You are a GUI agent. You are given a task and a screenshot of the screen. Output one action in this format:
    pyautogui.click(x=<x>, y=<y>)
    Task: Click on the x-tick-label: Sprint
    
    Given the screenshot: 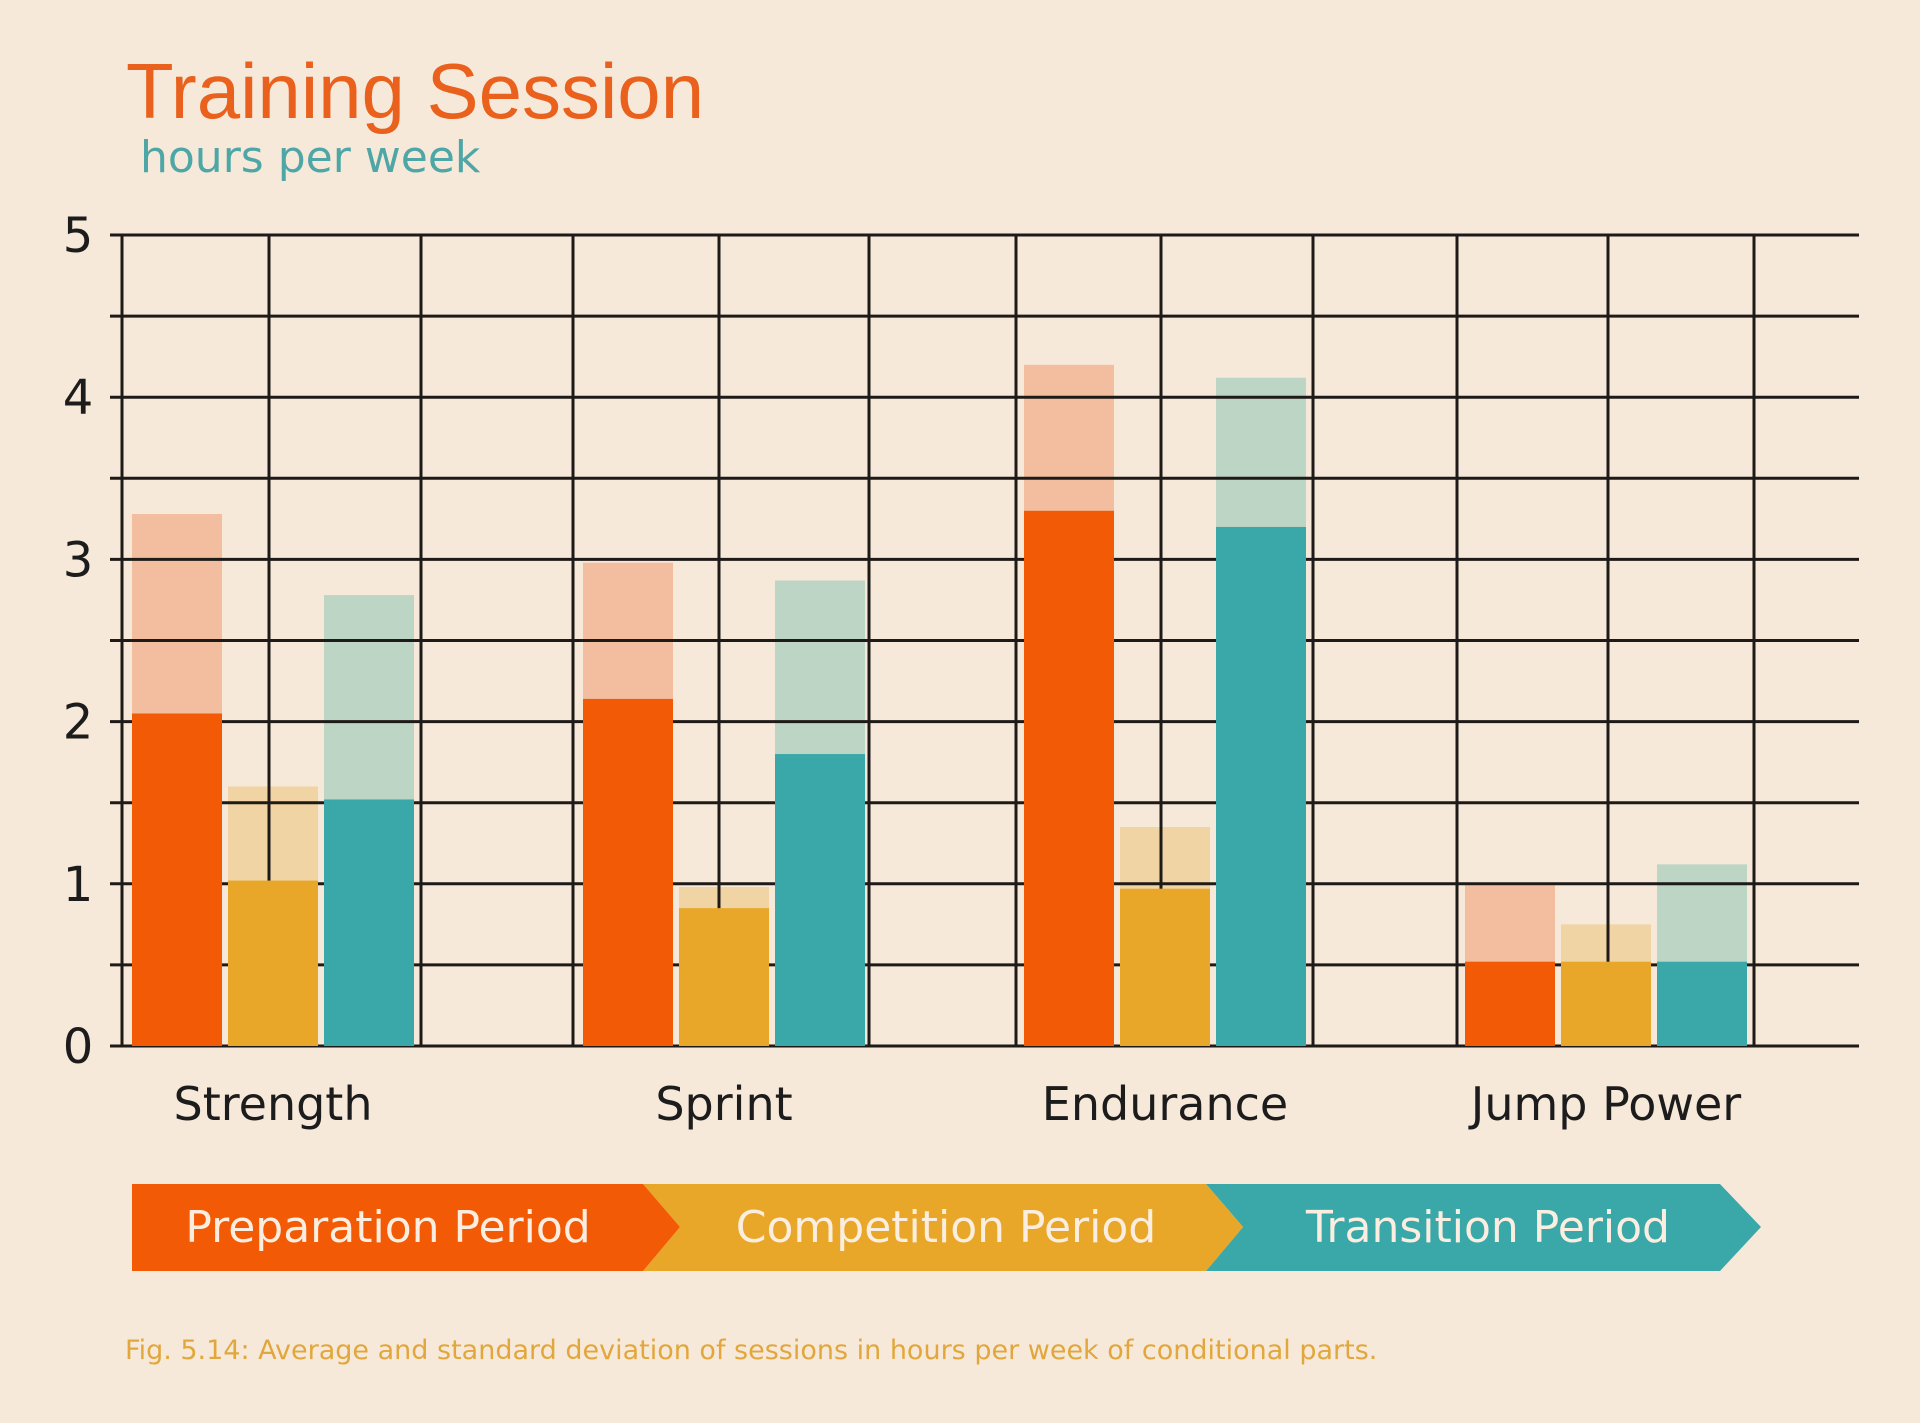 What is the action you would take?
    pyautogui.click(x=723, y=1104)
    